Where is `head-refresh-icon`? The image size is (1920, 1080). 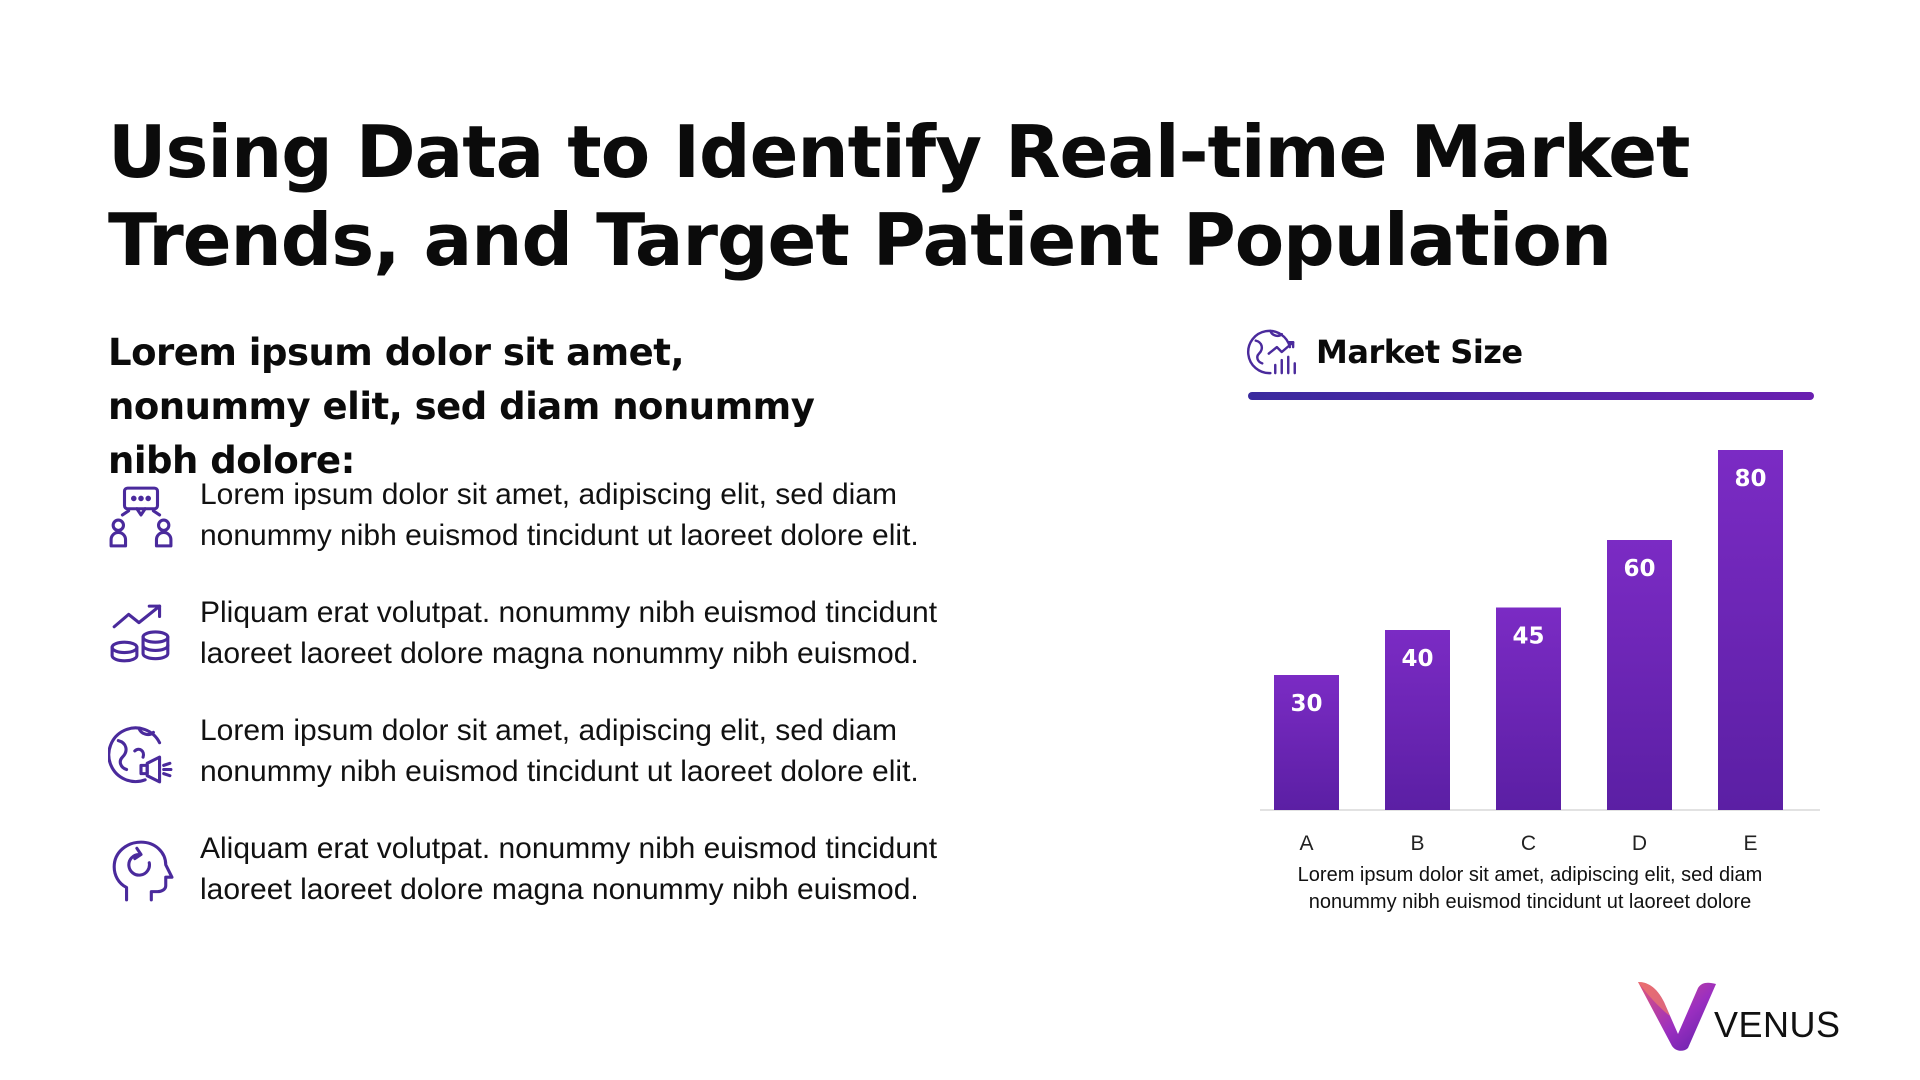 head-refresh-icon is located at coordinates (143, 871).